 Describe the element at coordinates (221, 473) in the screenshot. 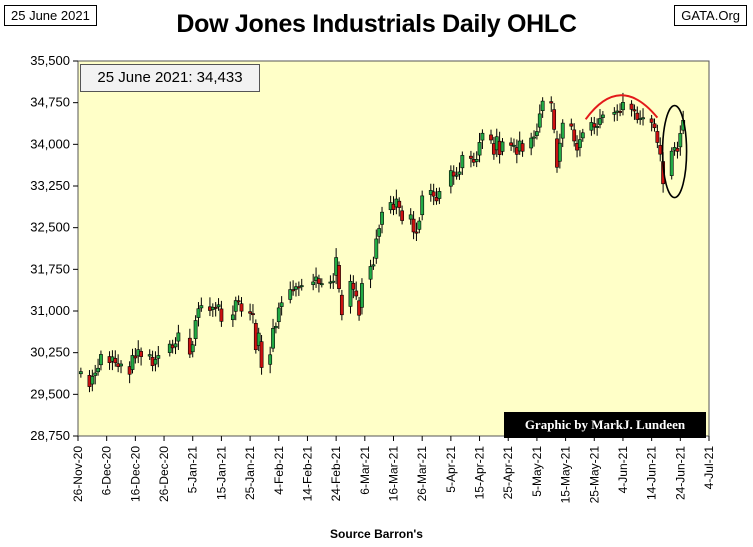

I see `x-tick-label: 15-Jan-21` at that location.